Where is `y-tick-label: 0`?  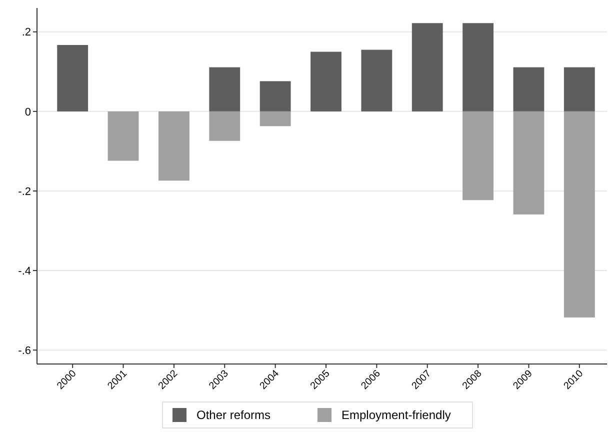 y-tick-label: 0 is located at coordinates (27, 112).